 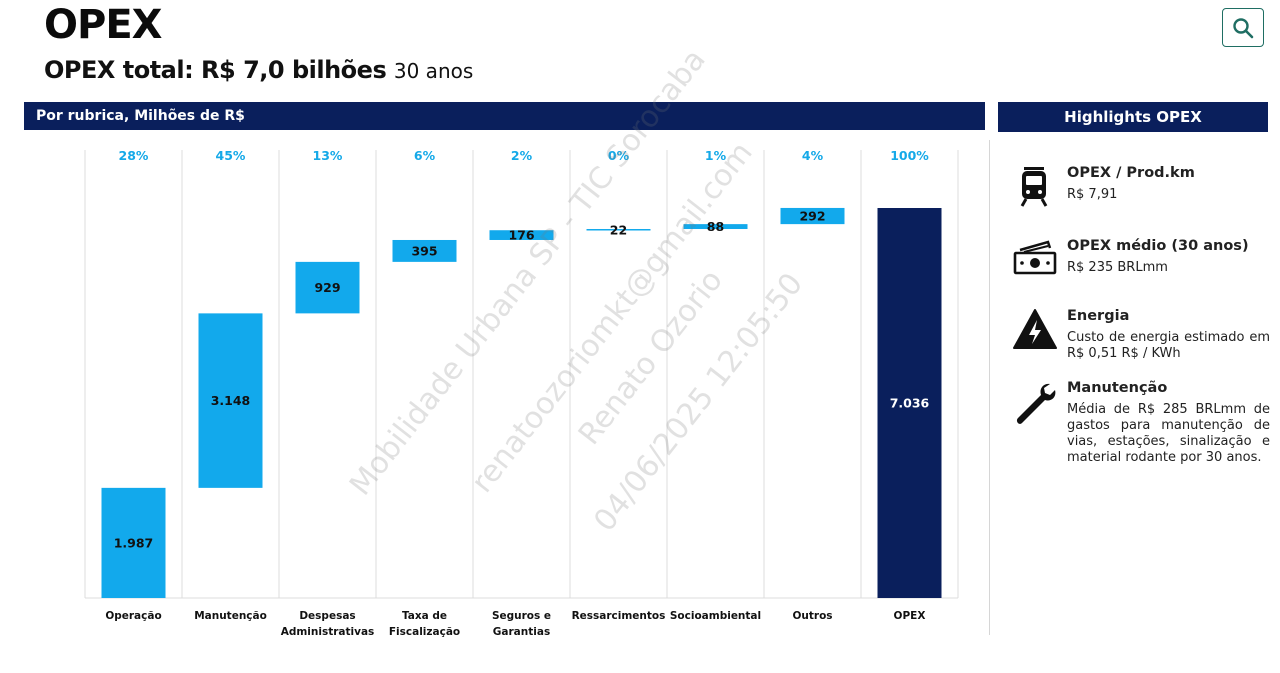 What do you see at coordinates (425, 155) in the screenshot?
I see `percent-label: 6%` at bounding box center [425, 155].